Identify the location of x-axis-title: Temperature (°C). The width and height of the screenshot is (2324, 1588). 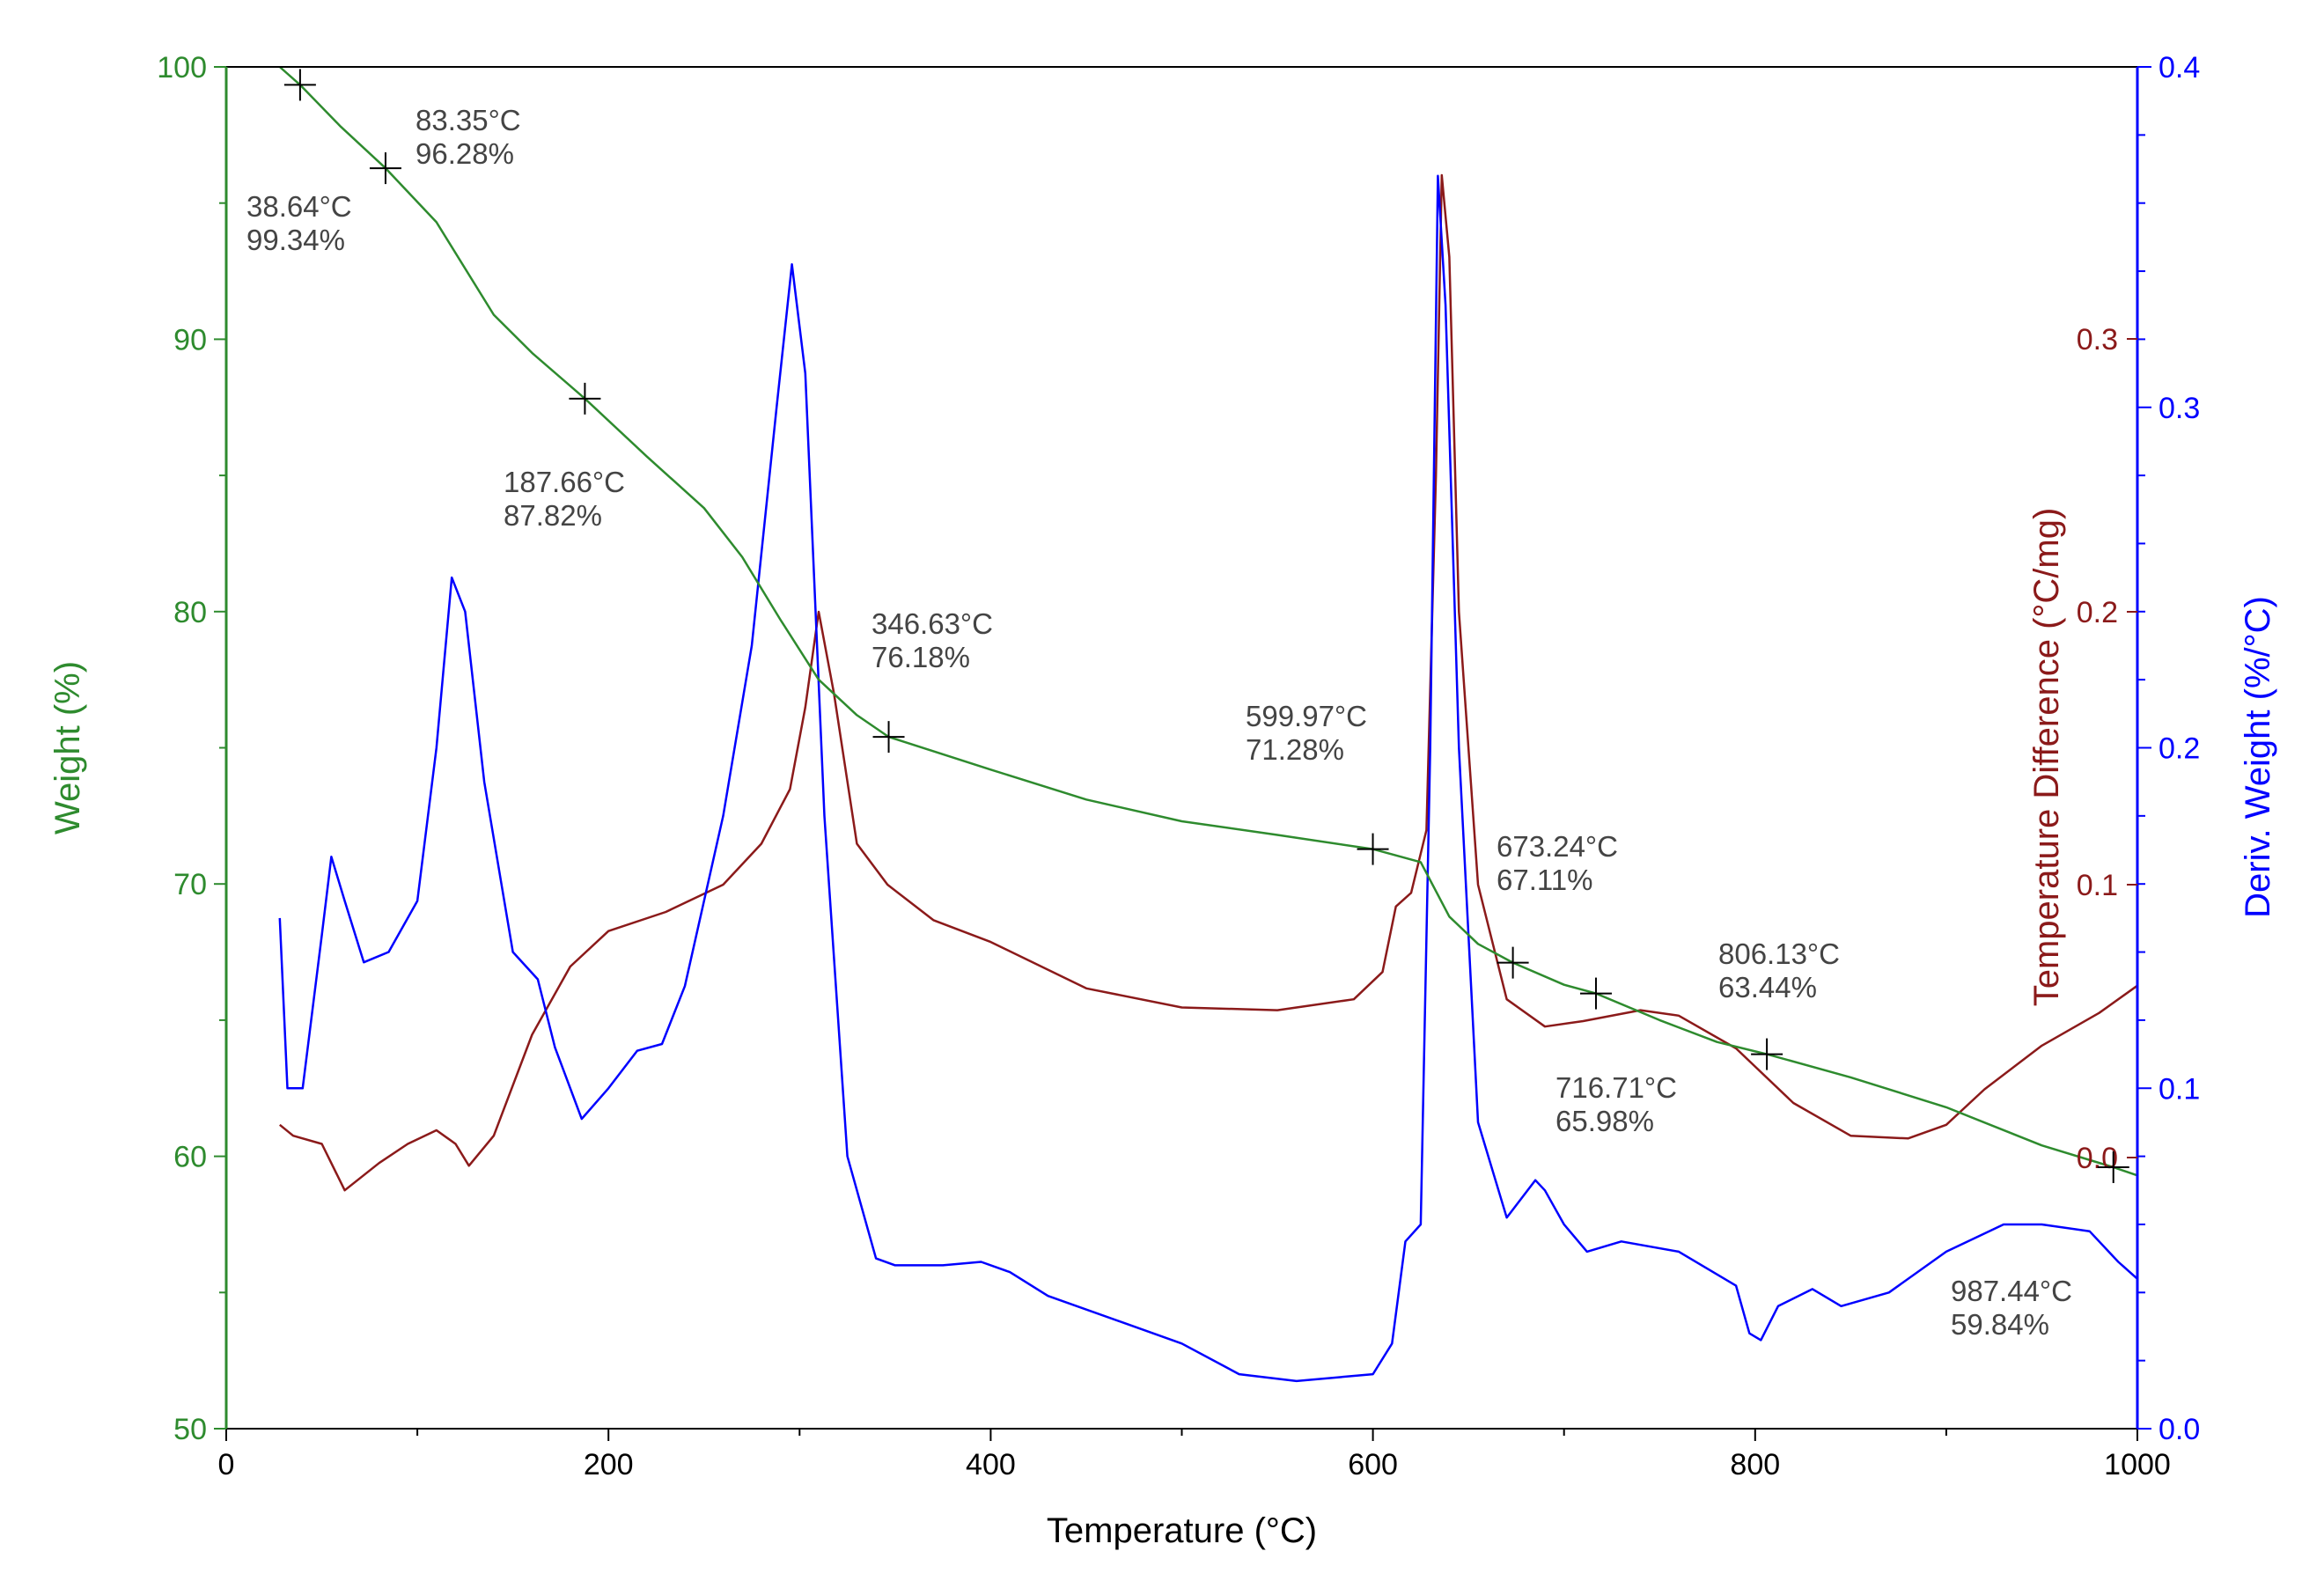
(1182, 1531).